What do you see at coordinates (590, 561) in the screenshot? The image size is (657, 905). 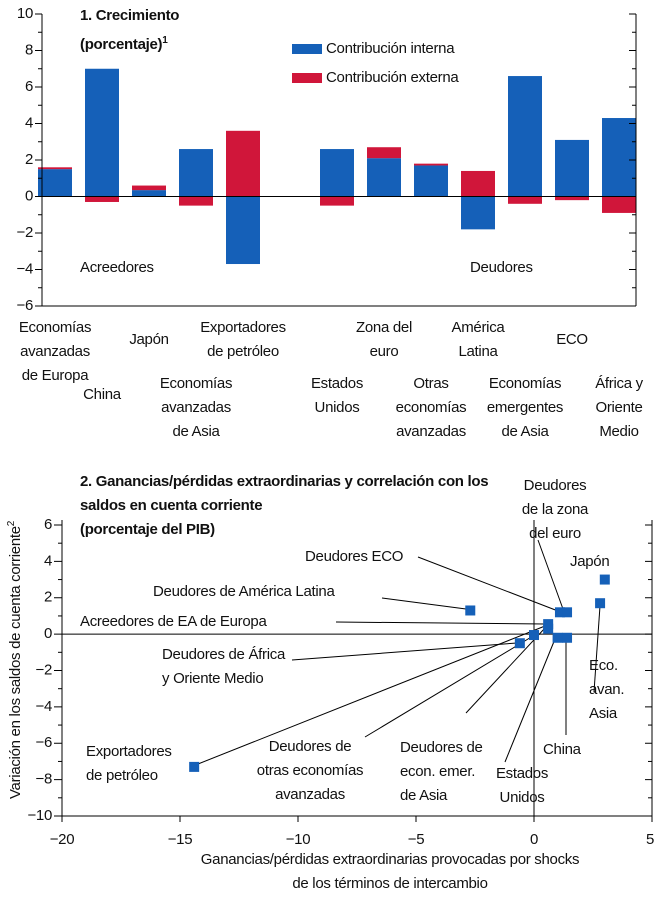 I see `point-label: Japón` at bounding box center [590, 561].